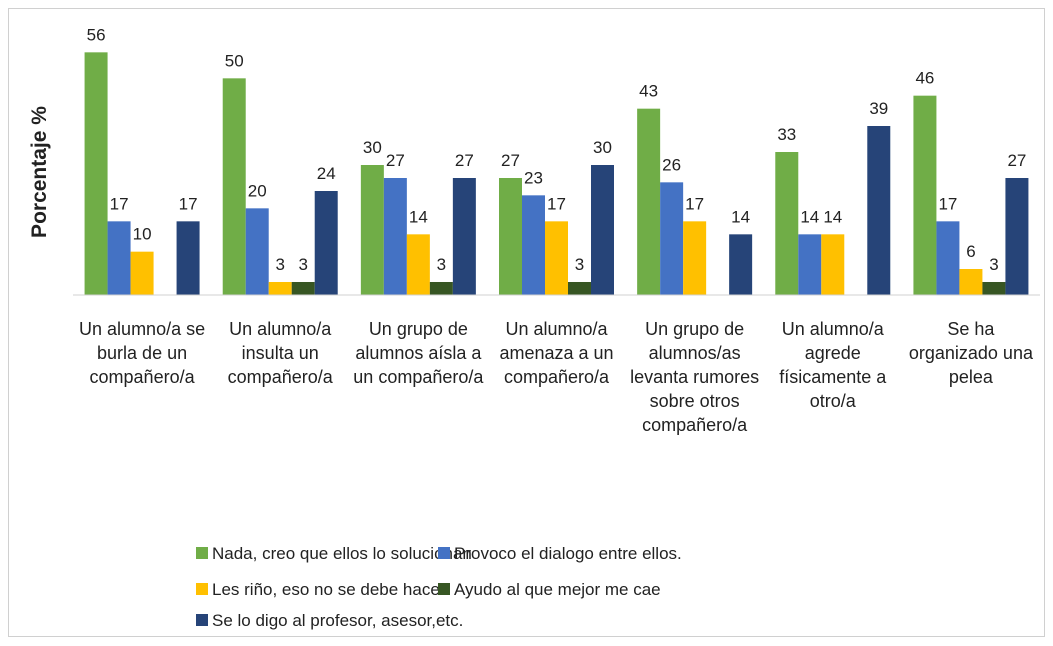 The width and height of the screenshot is (1053, 646). I want to click on value-label: 6, so click(970, 251).